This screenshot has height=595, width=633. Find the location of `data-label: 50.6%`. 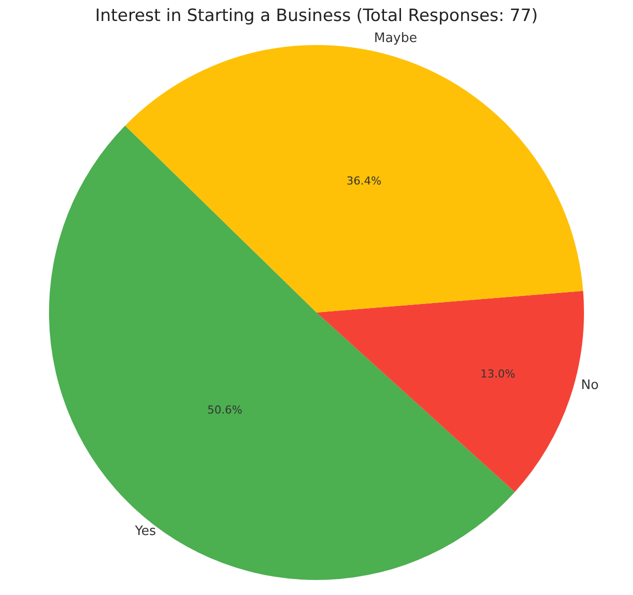

data-label: 50.6% is located at coordinates (224, 409).